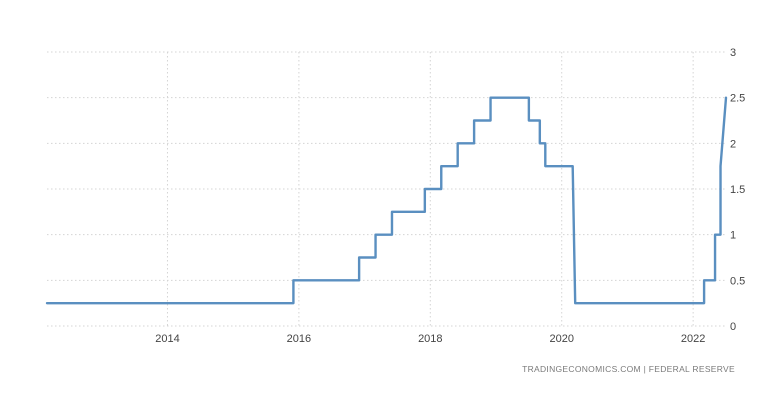 Image resolution: width=781 pixels, height=420 pixels. Describe the element at coordinates (733, 327) in the screenshot. I see `y-tick-label: 0` at that location.